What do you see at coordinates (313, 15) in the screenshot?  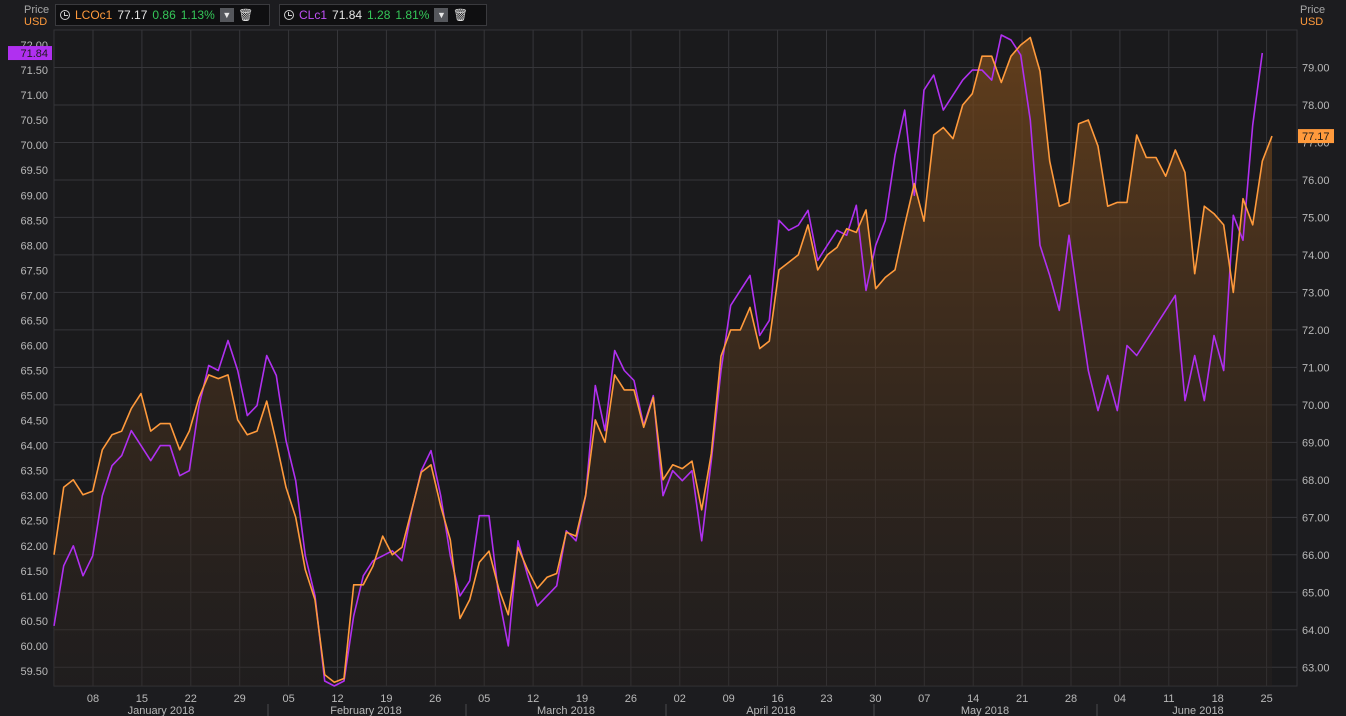 I see `legend-wti-ric: CLc1` at bounding box center [313, 15].